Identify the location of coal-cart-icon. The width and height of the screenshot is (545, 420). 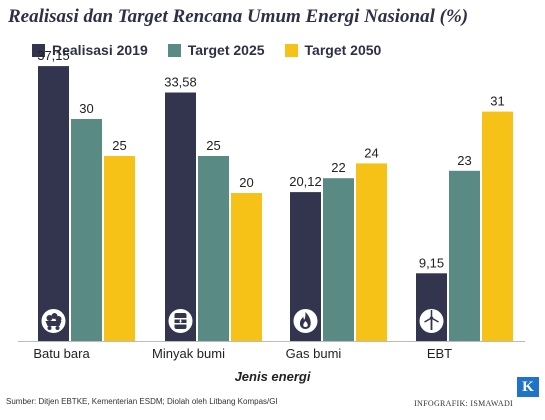
(53, 321).